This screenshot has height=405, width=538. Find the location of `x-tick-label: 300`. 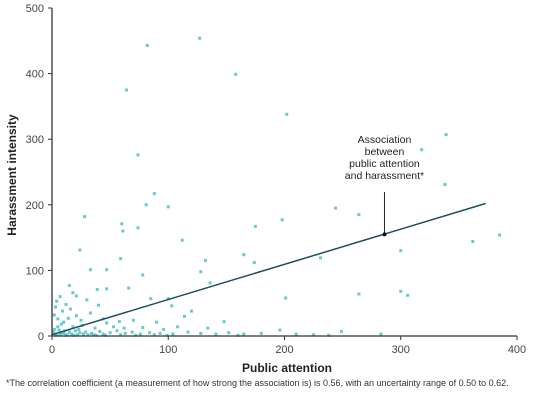

x-tick-label: 300 is located at coordinates (401, 350).